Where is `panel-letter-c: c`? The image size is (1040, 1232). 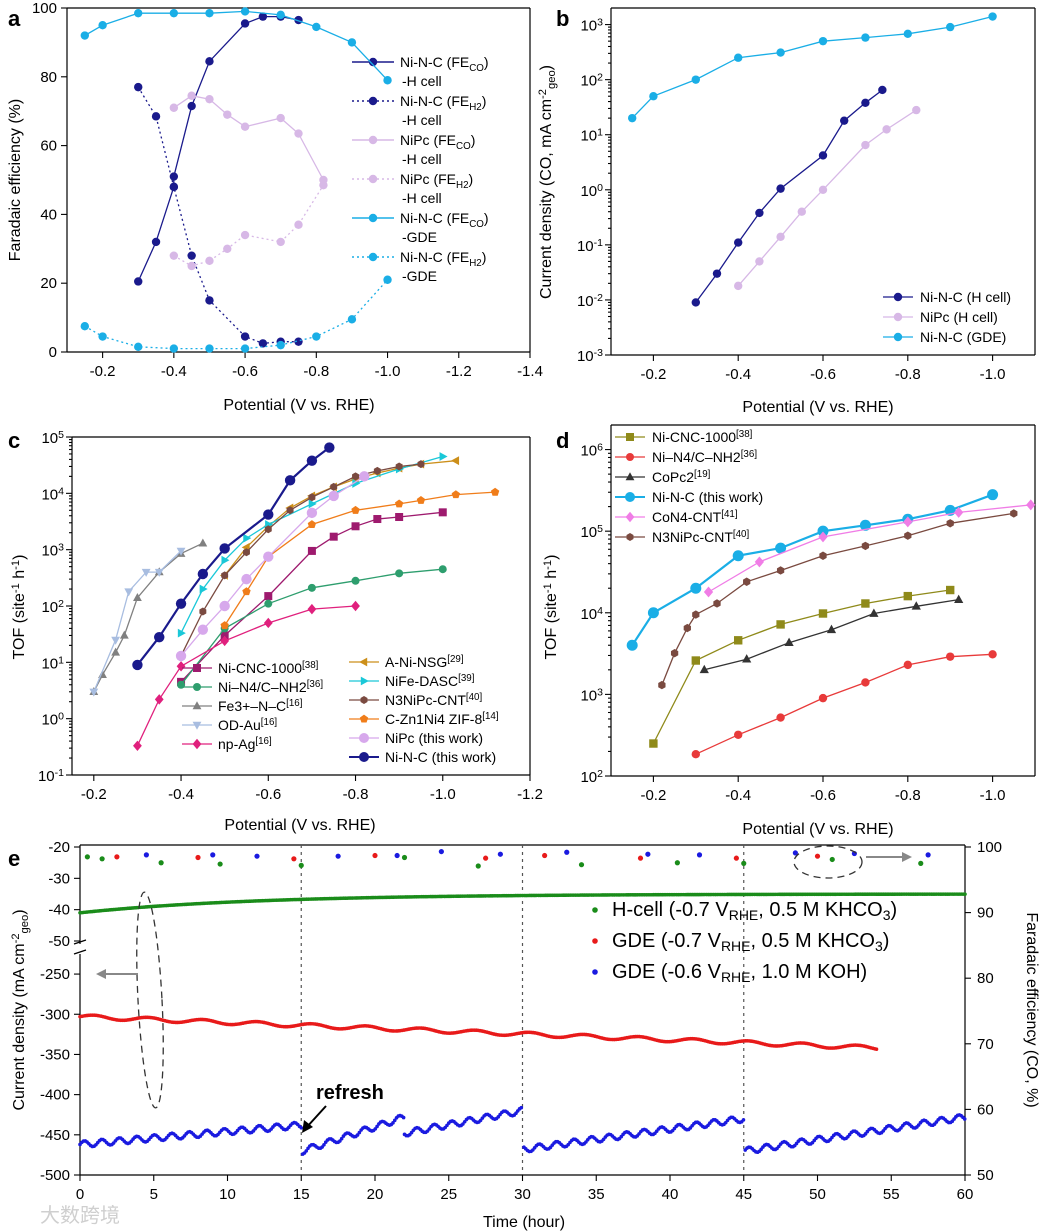
panel-letter-c: c is located at coordinates (14, 440).